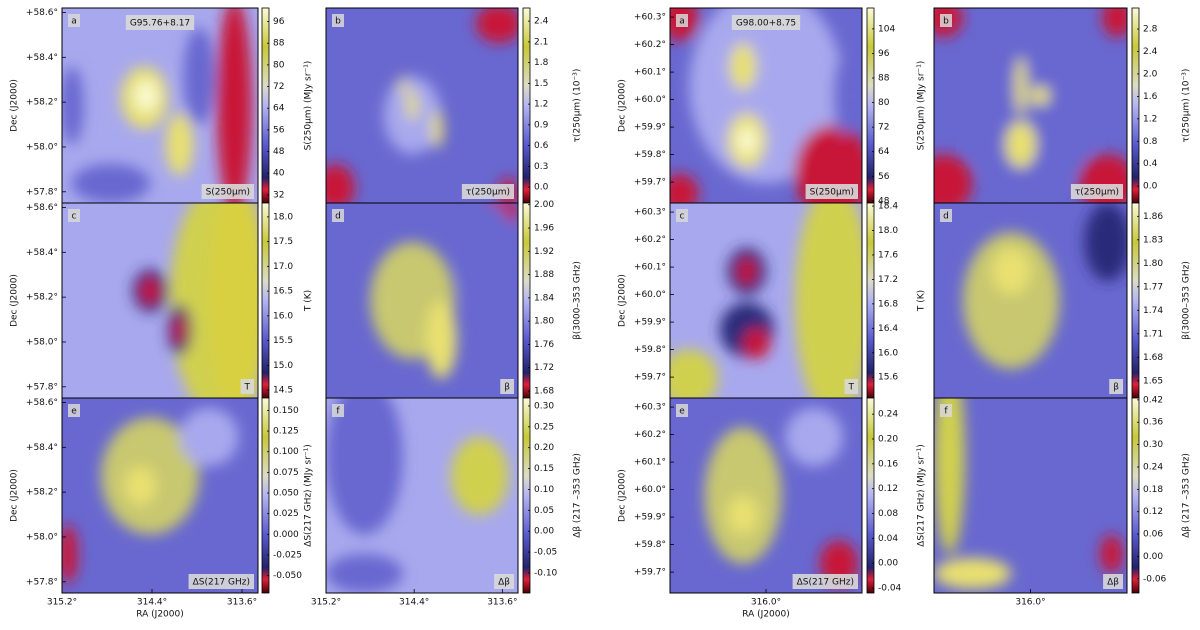 The height and width of the screenshot is (630, 1200). I want to click on colorbar-tick-label: 1.2, so click(541, 105).